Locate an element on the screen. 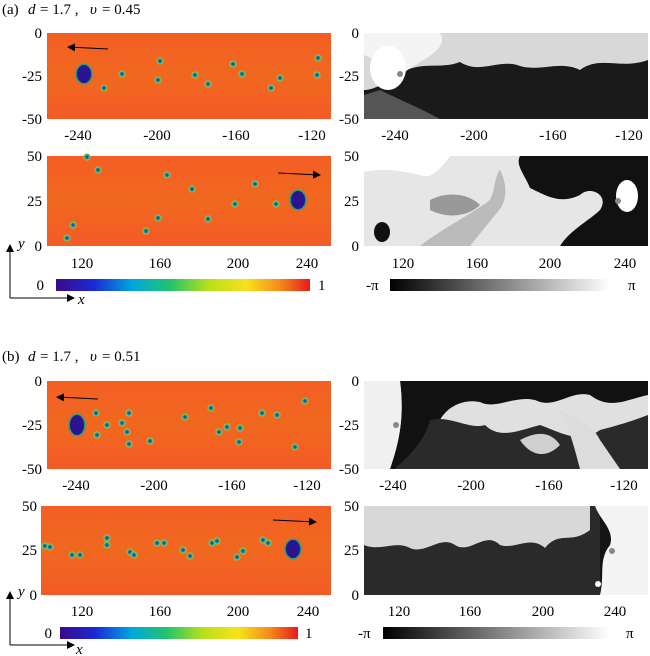 This screenshot has width=650, height=656. panel-a-v-value: = 0.45 is located at coordinates (121, 10).